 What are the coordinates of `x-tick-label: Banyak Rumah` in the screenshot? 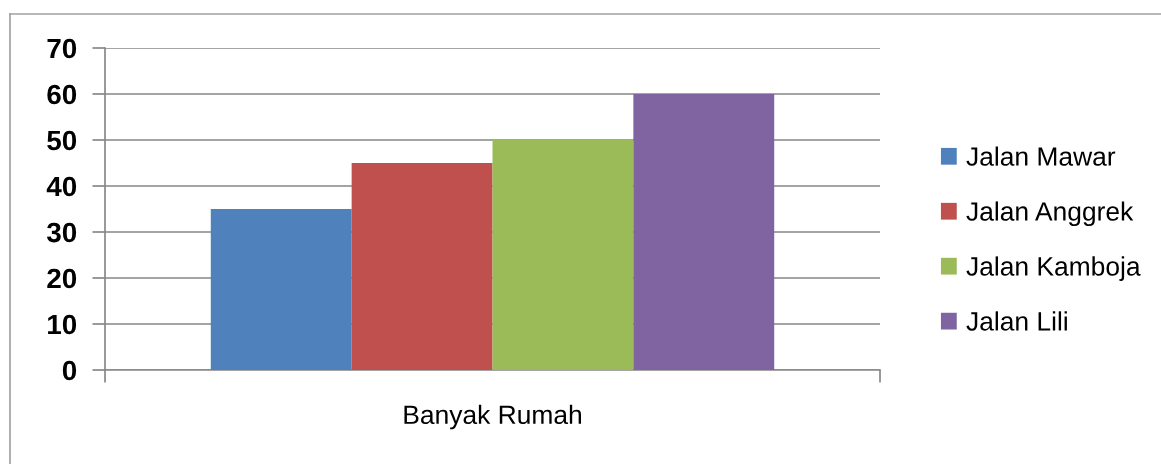 It's located at (492, 417).